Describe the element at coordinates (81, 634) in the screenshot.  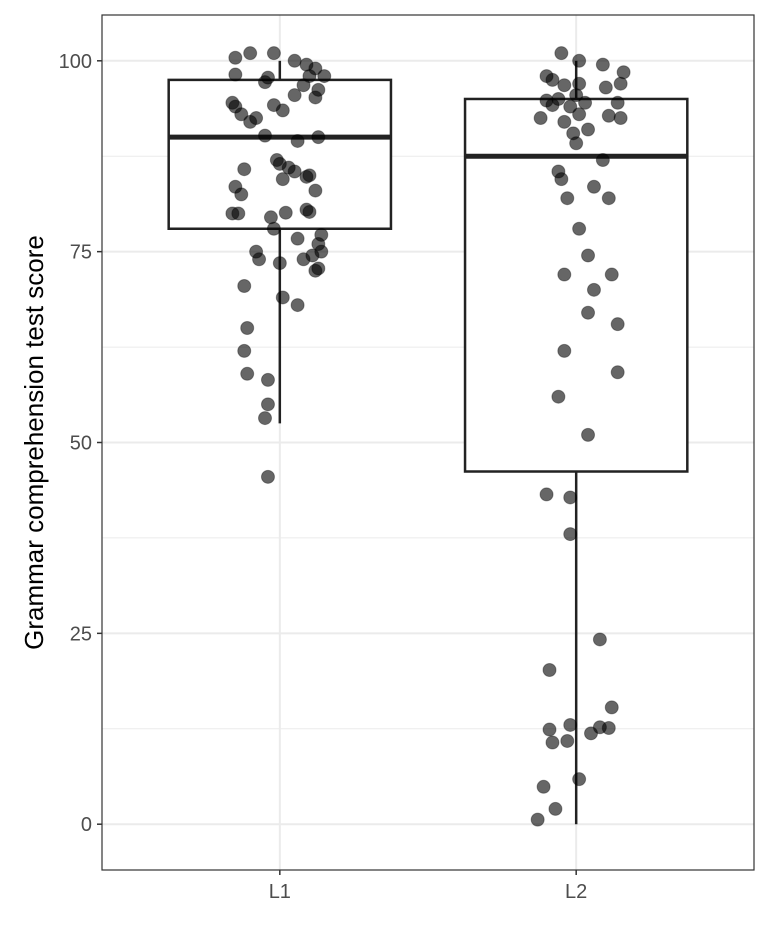
I see `y-tick-label: 25` at that location.